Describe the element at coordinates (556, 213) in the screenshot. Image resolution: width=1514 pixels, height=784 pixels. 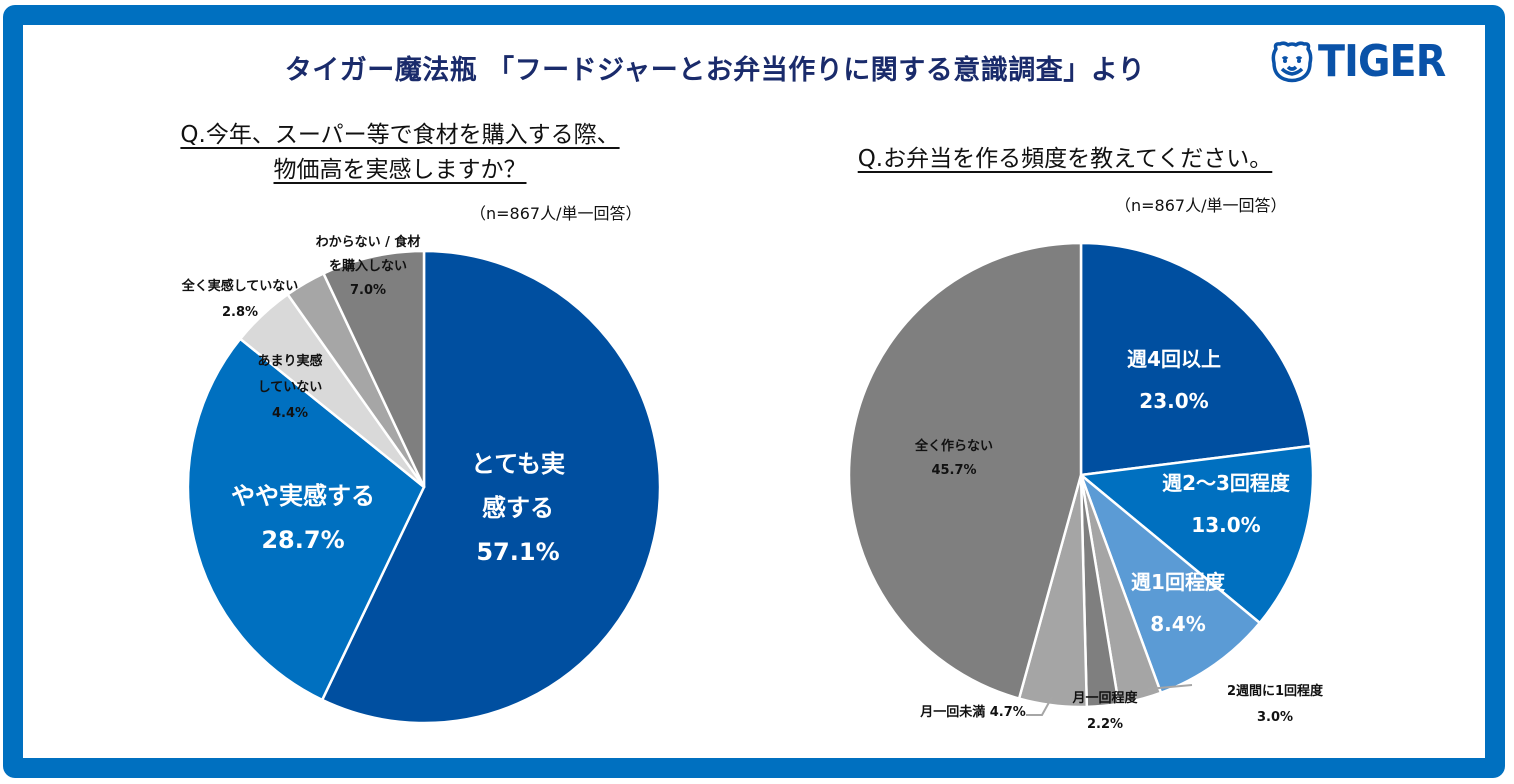
I see `left-sample-note: （n=867人/単一回答）` at that location.